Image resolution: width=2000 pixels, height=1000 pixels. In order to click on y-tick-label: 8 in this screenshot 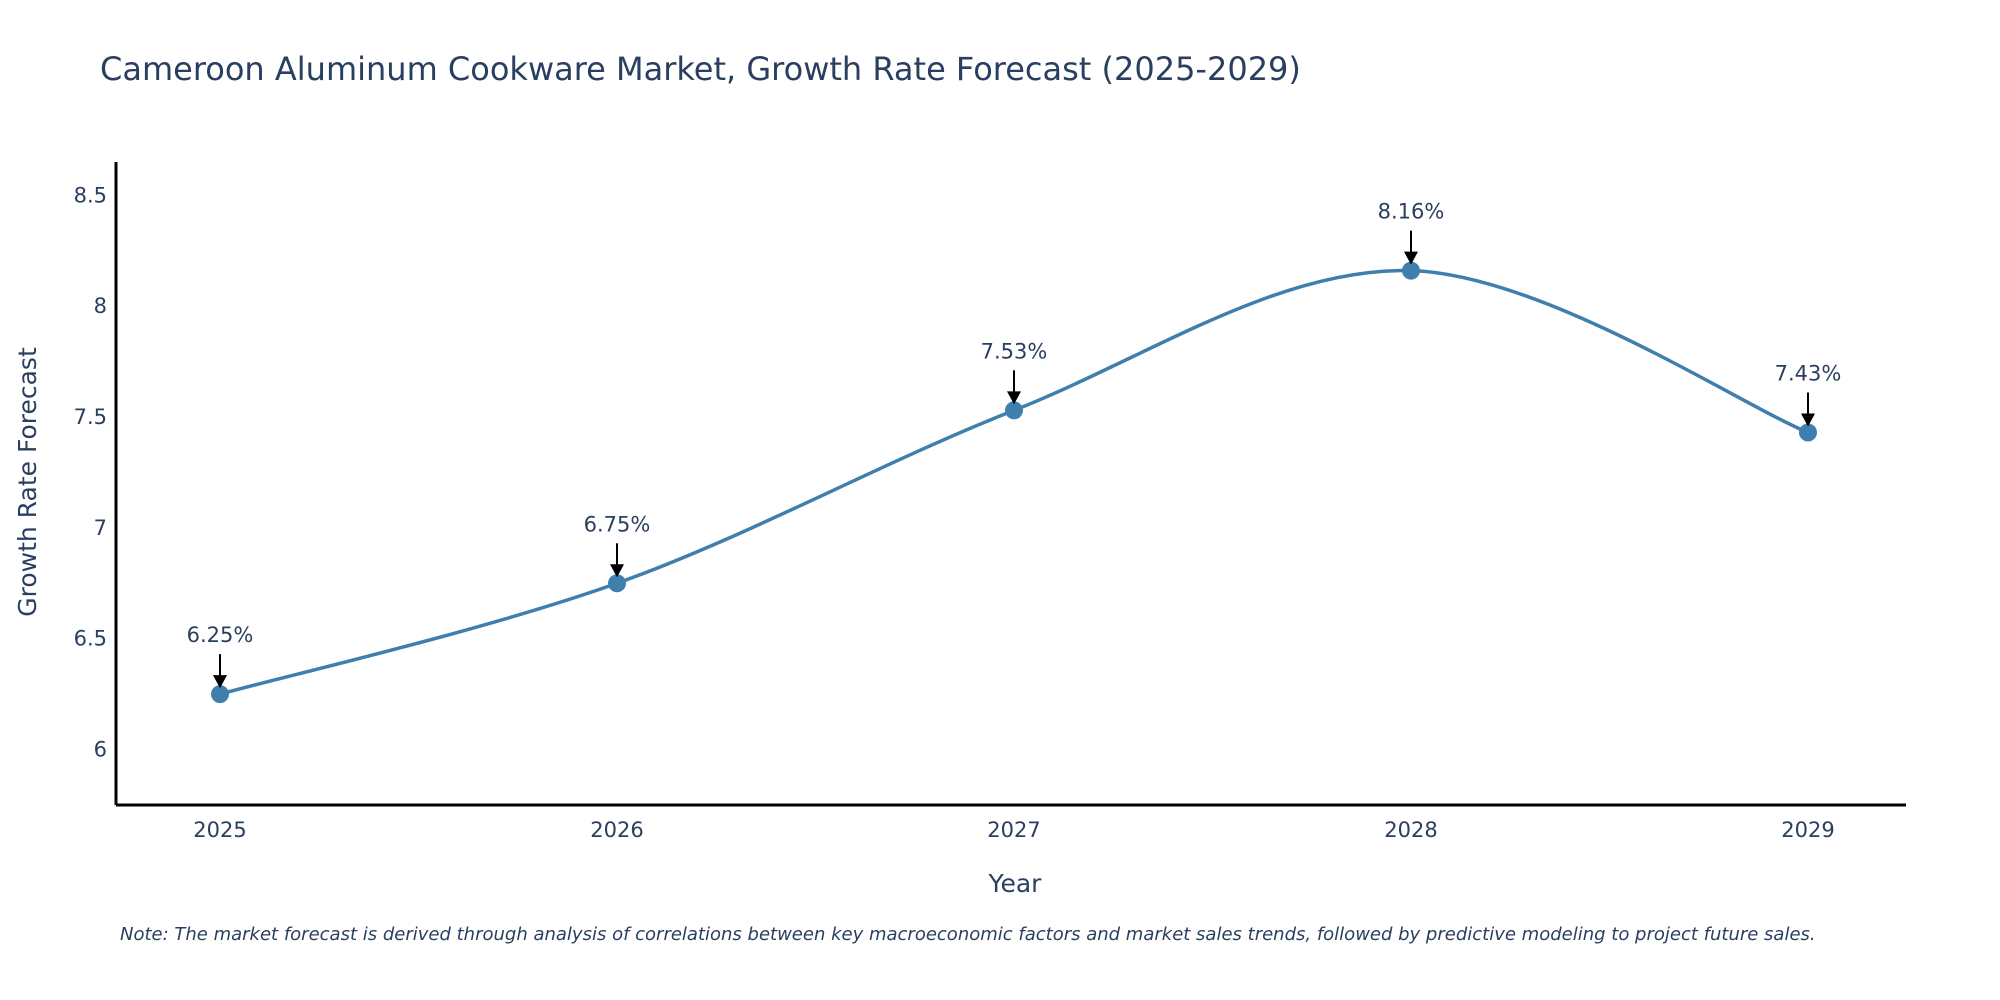, I will do `click(100, 306)`.